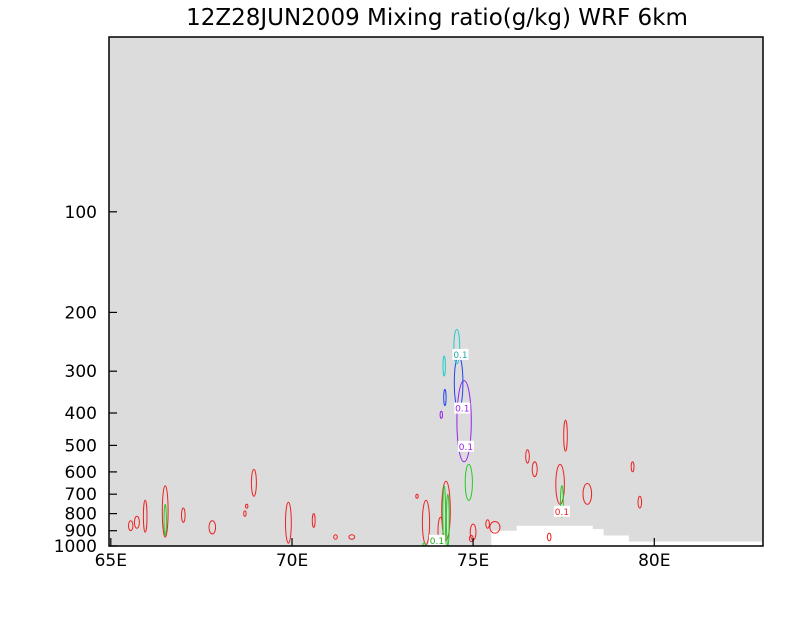 The height and width of the screenshot is (618, 800). I want to click on y-tick-label: 800, so click(81, 515).